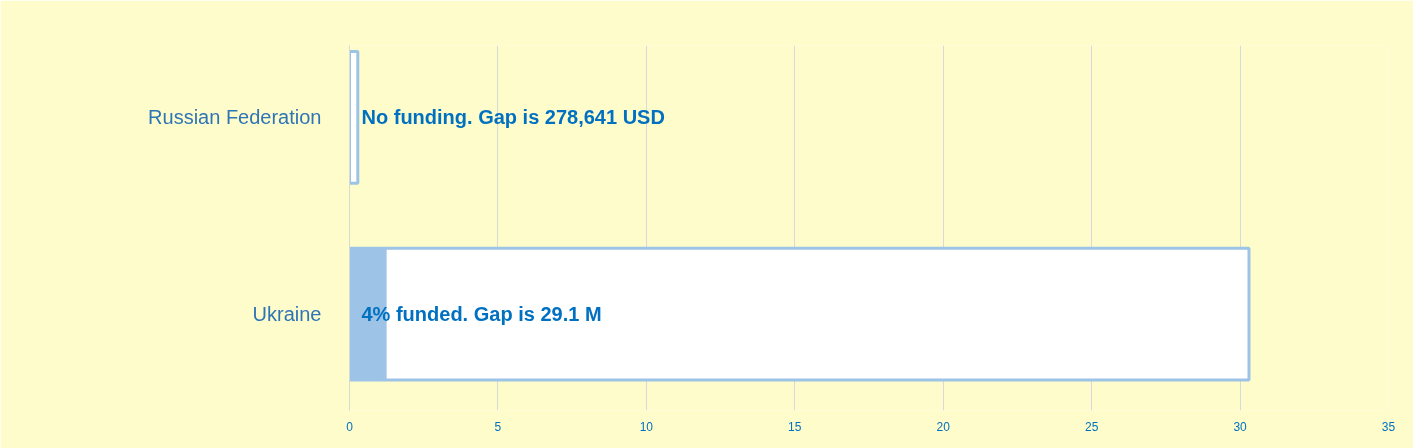  Describe the element at coordinates (350, 426) in the screenshot. I see `x-tick-label: 0` at that location.